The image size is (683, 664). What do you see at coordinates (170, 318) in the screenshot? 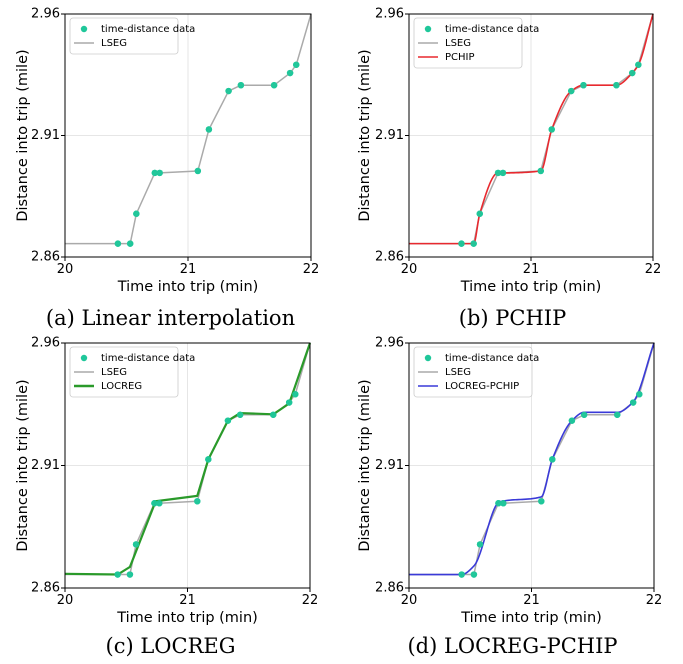
I see `caption-a: (a) Linear interpolation` at bounding box center [170, 318].